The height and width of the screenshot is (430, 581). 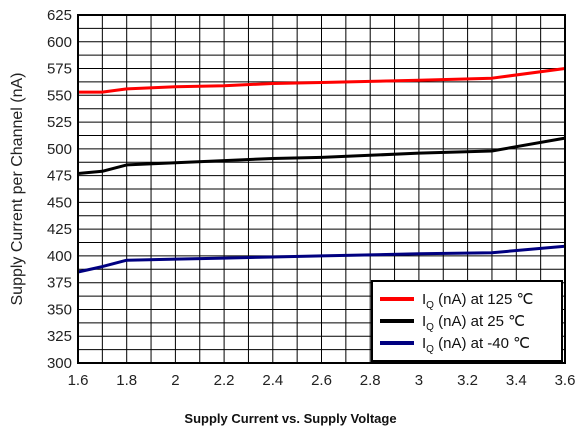 I want to click on x-tick-label: 3.4, so click(x=516, y=380).